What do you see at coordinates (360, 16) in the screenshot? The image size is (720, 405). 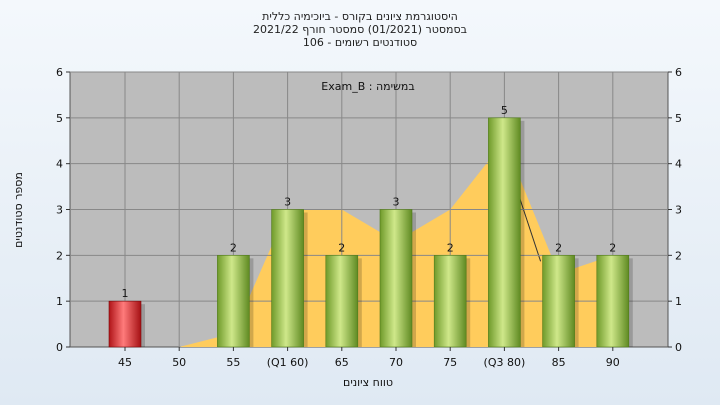 I see `chart-title-line-1: היסטוגרמת ציונים בקורס - ביוכימיה כללית` at bounding box center [360, 16].